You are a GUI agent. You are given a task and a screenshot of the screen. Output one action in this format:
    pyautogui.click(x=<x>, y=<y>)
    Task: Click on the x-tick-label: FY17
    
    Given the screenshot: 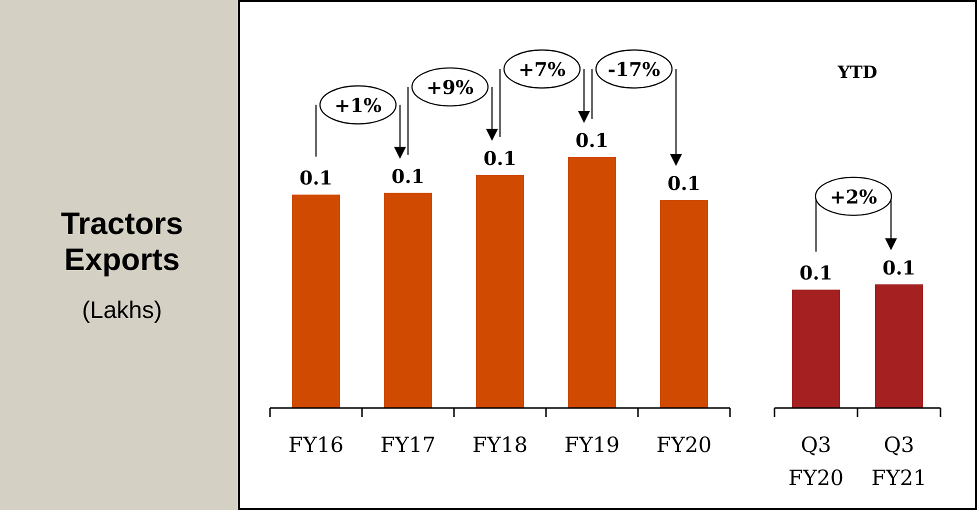 What is the action you would take?
    pyautogui.click(x=408, y=445)
    